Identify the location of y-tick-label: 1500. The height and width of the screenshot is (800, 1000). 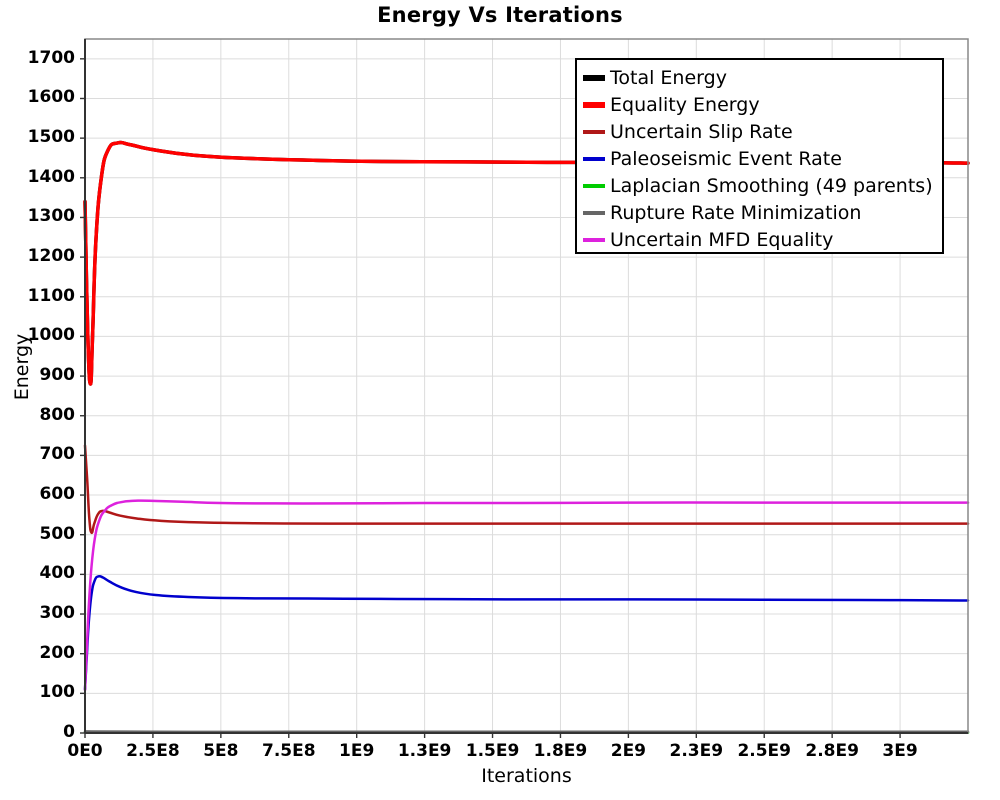
(51, 137).